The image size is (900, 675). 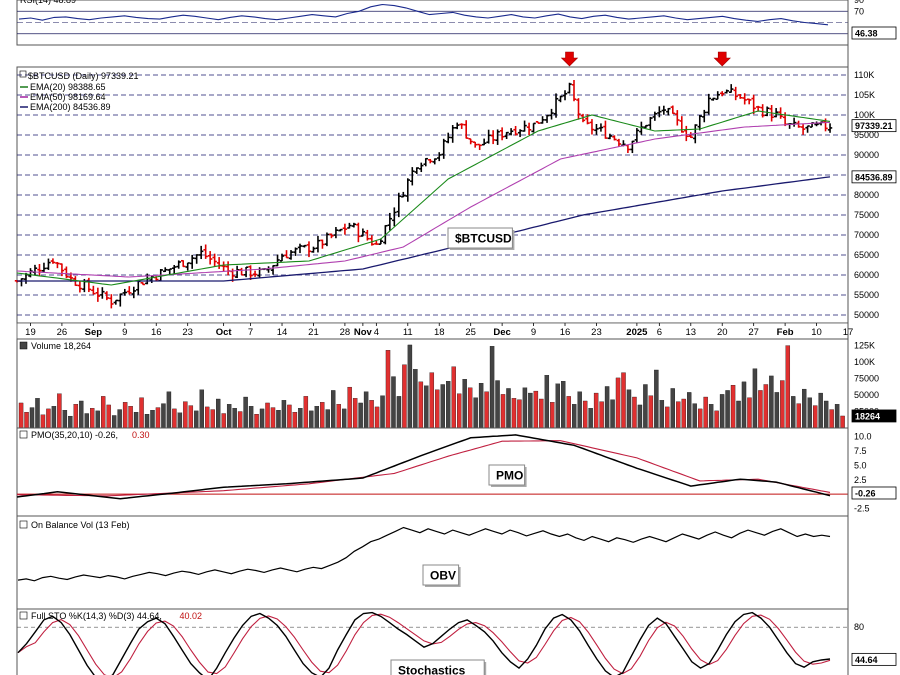 I want to click on pmo-last-tag-box, so click(x=874, y=493).